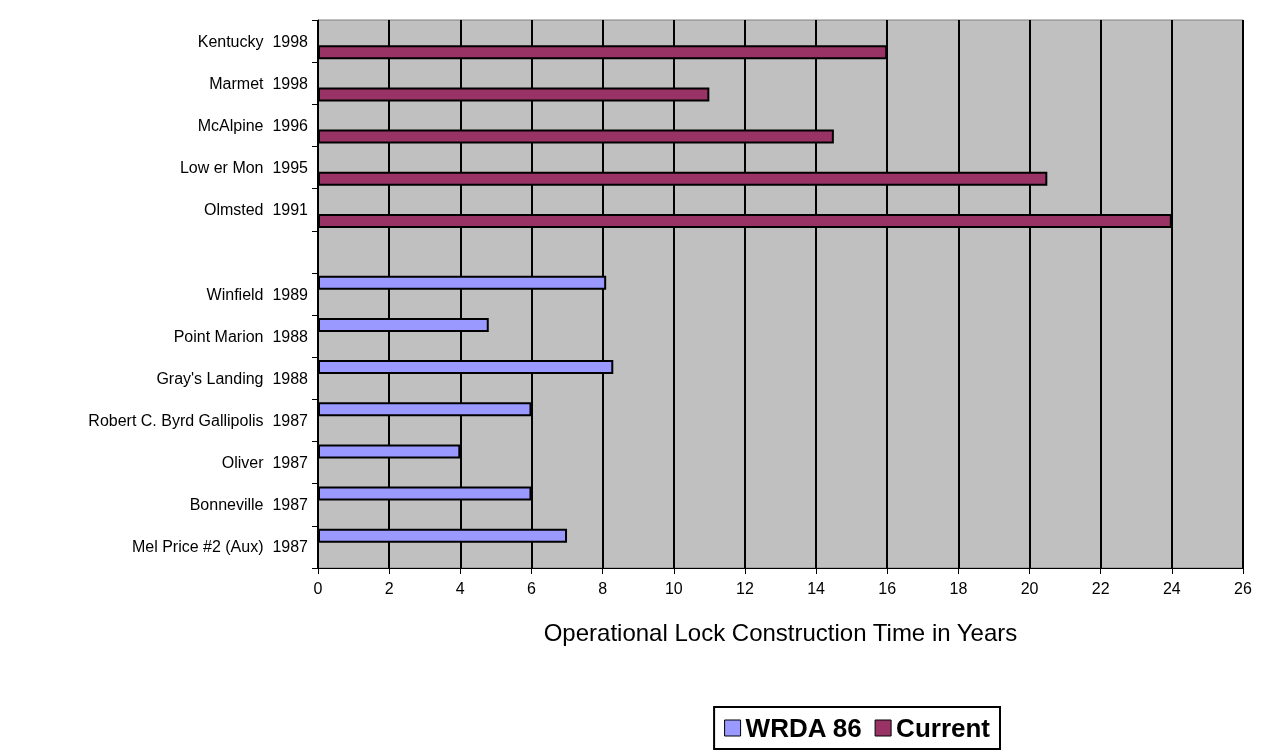  I want to click on x-tick-label: 0, so click(318, 588).